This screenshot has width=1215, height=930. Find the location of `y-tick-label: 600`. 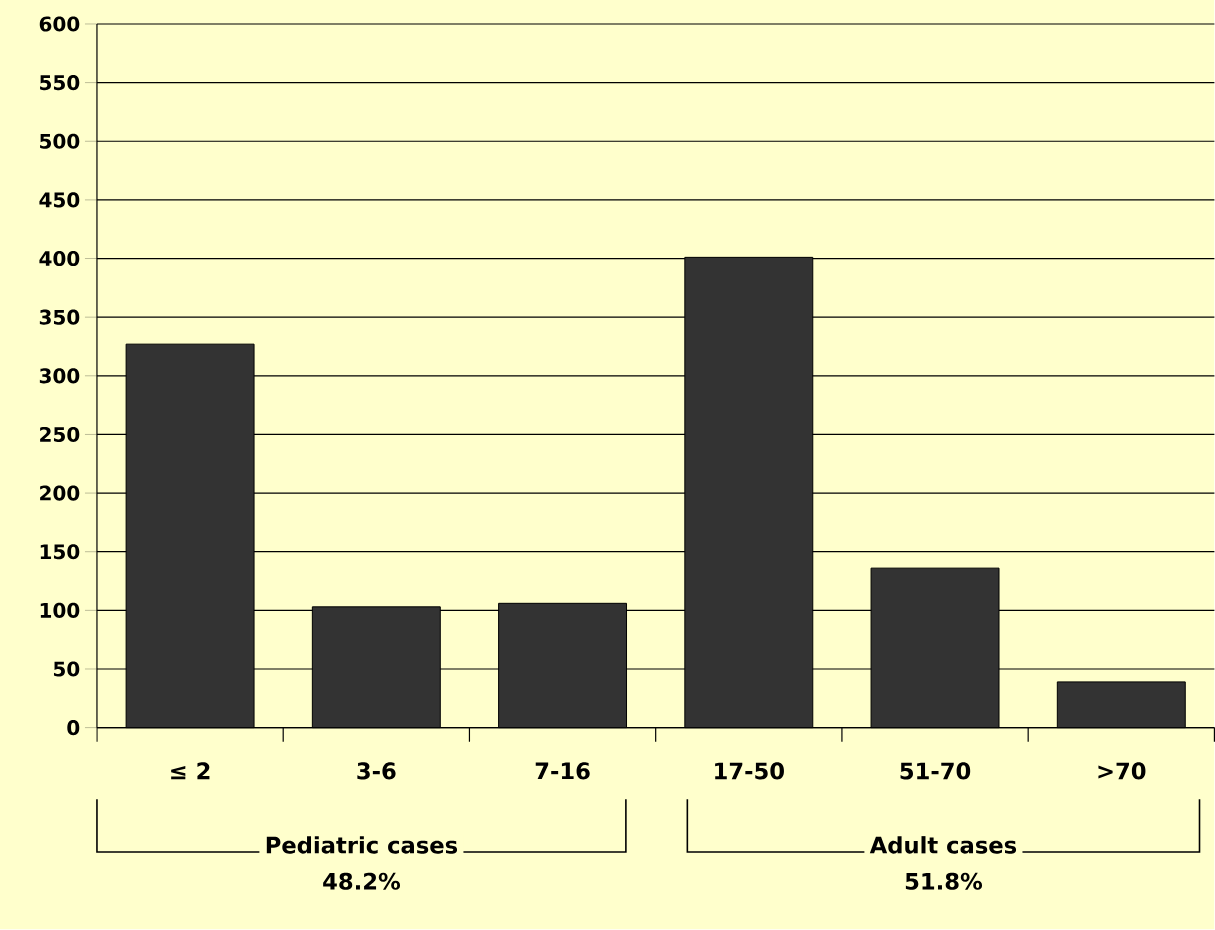

y-tick-label: 600 is located at coordinates (59, 24).